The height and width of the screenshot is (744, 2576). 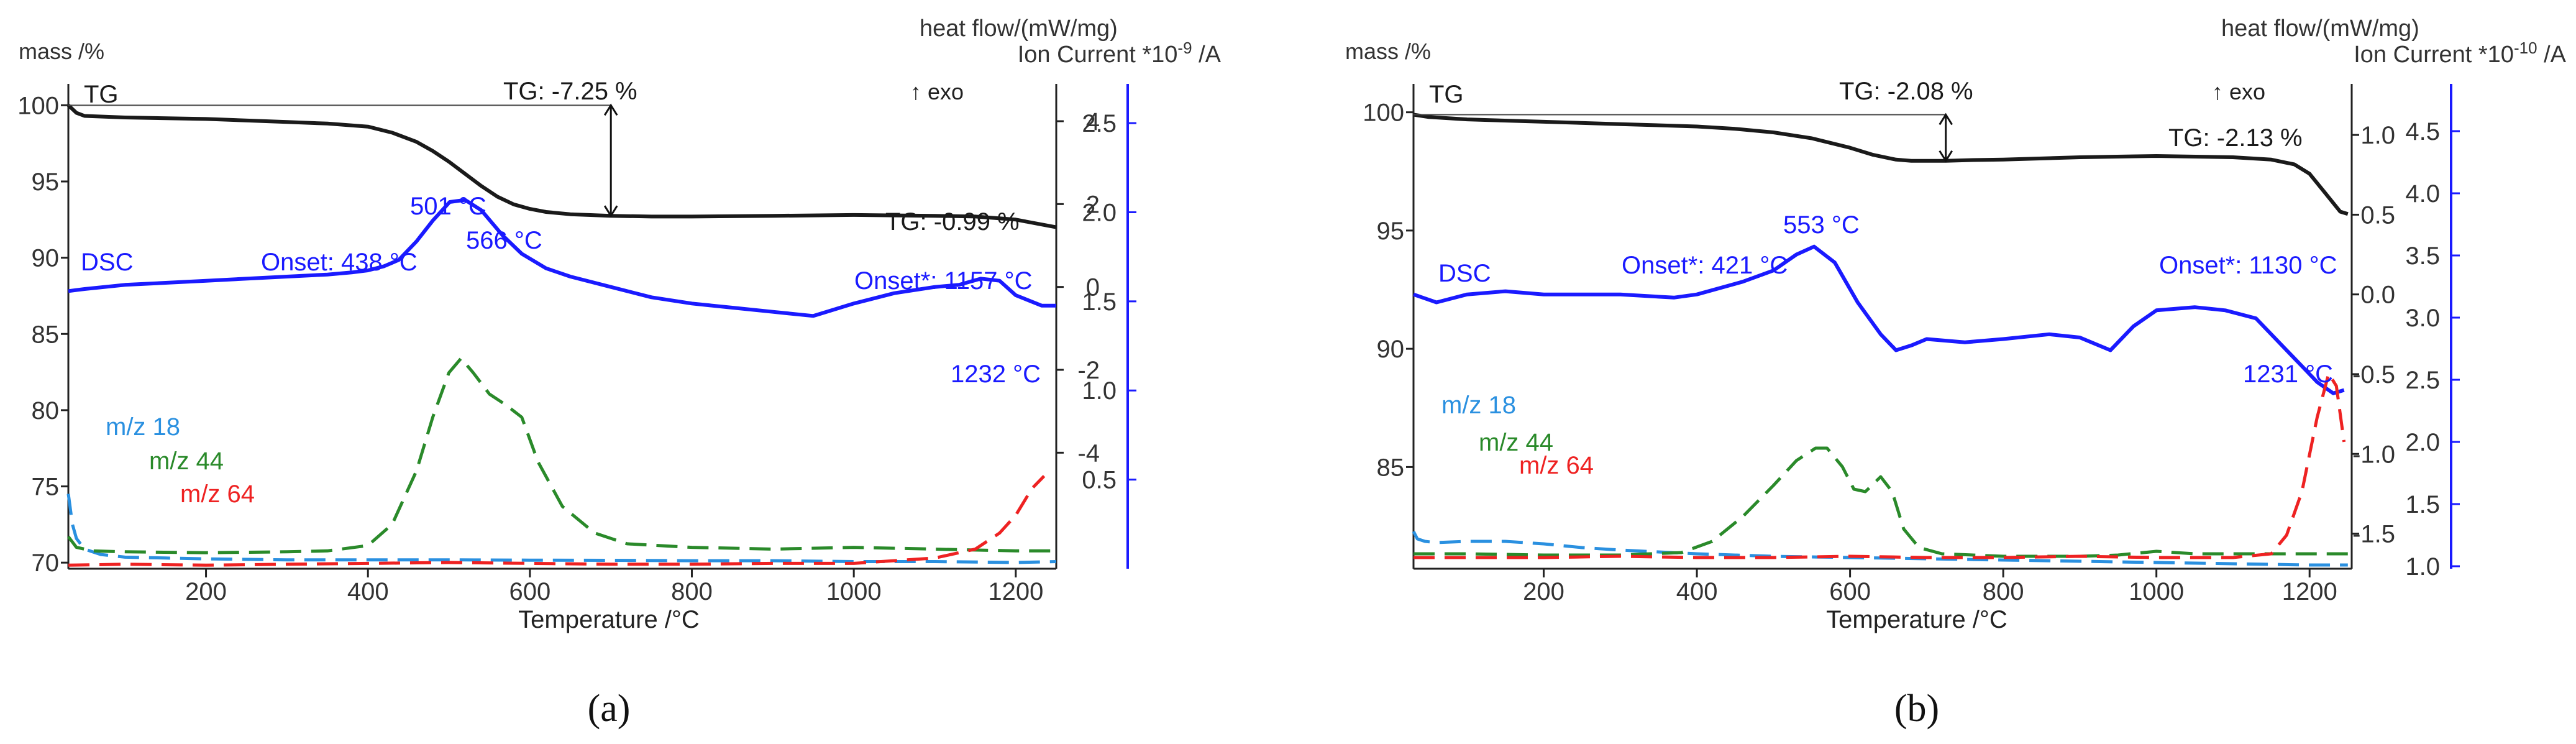 I want to click on ion-current-tick-label: 0.5, so click(x=1099, y=480).